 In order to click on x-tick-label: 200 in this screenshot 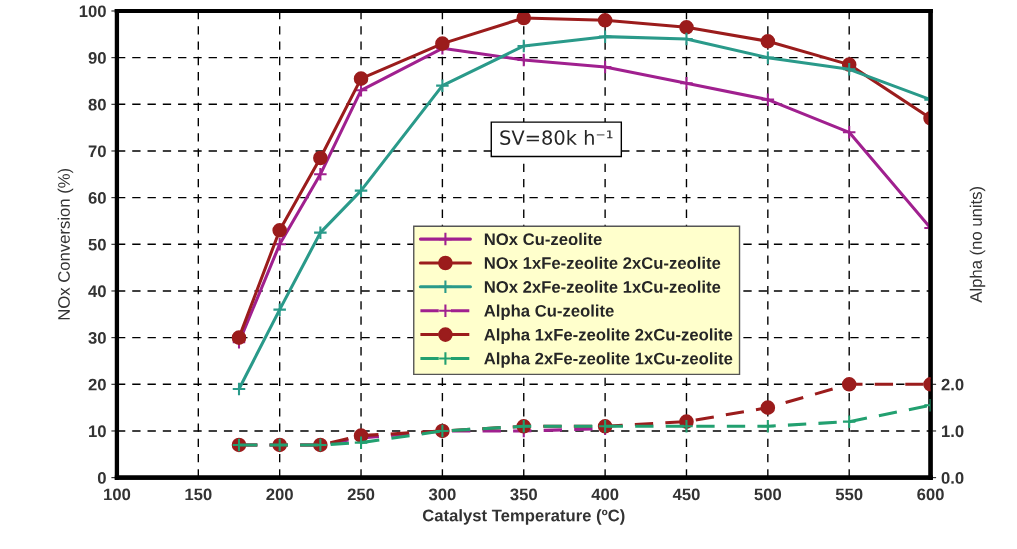, I will do `click(279, 494)`.